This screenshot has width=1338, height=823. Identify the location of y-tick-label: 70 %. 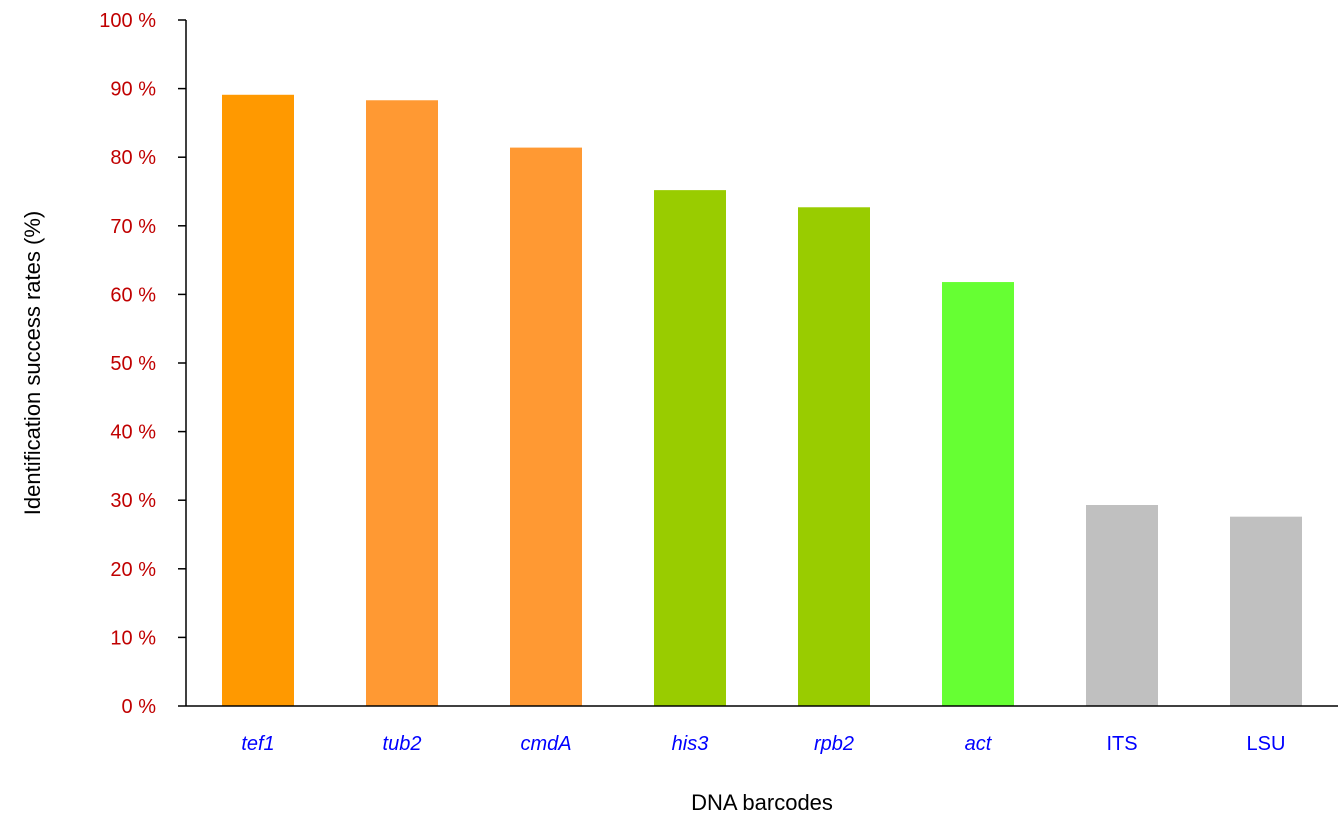
(133, 227).